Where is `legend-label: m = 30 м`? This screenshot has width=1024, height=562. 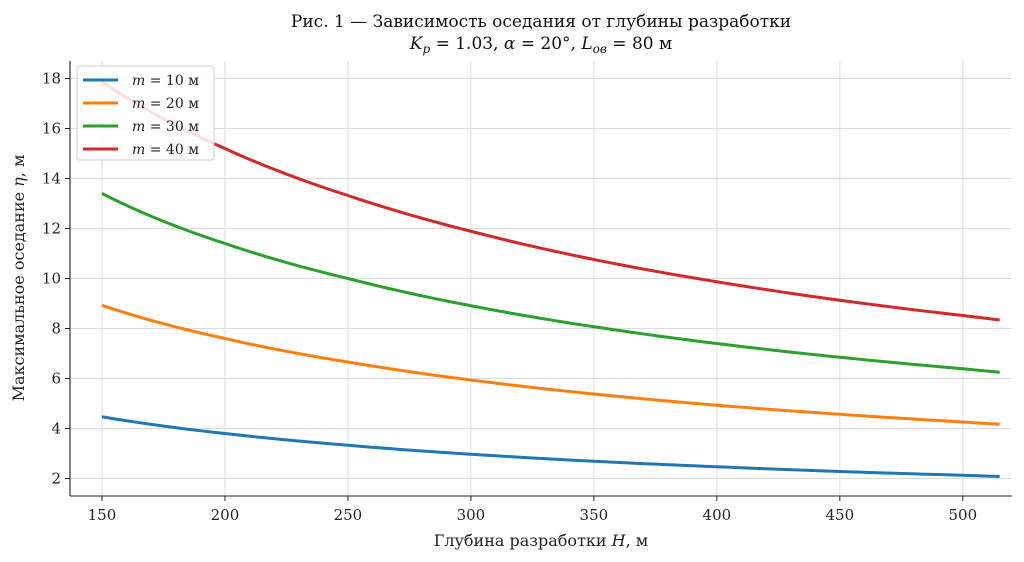 legend-label: m = 30 м is located at coordinates (165, 127).